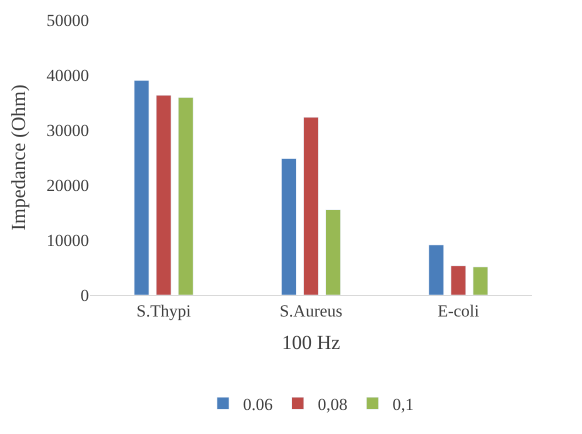 The height and width of the screenshot is (434, 582). What do you see at coordinates (67, 185) in the screenshot?
I see `y-tick-label: 20000` at bounding box center [67, 185].